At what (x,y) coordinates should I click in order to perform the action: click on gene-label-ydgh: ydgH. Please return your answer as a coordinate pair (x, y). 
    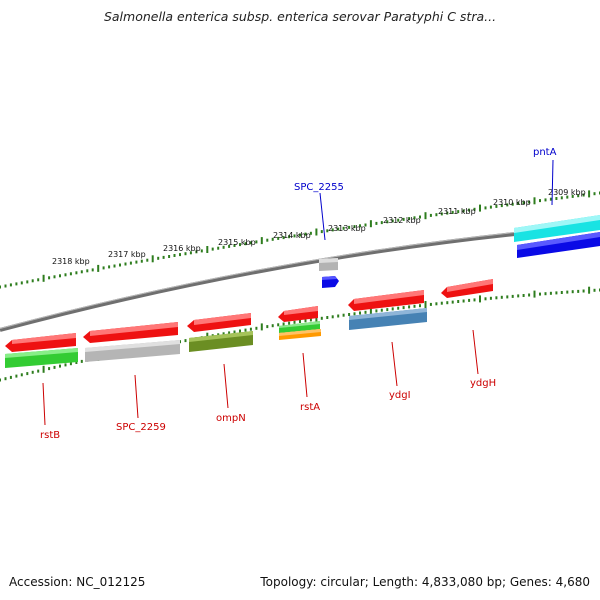
    Looking at the image, I should click on (483, 383).